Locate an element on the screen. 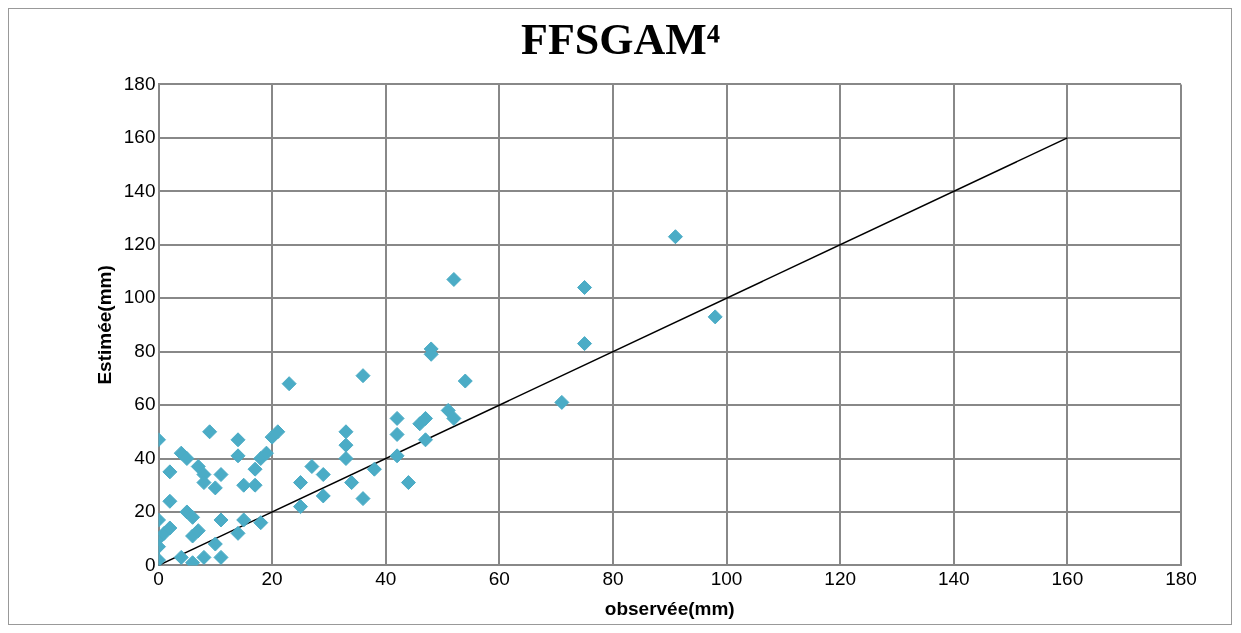 The width and height of the screenshot is (1241, 633). x-tick-label: 180 is located at coordinates (1181, 579).